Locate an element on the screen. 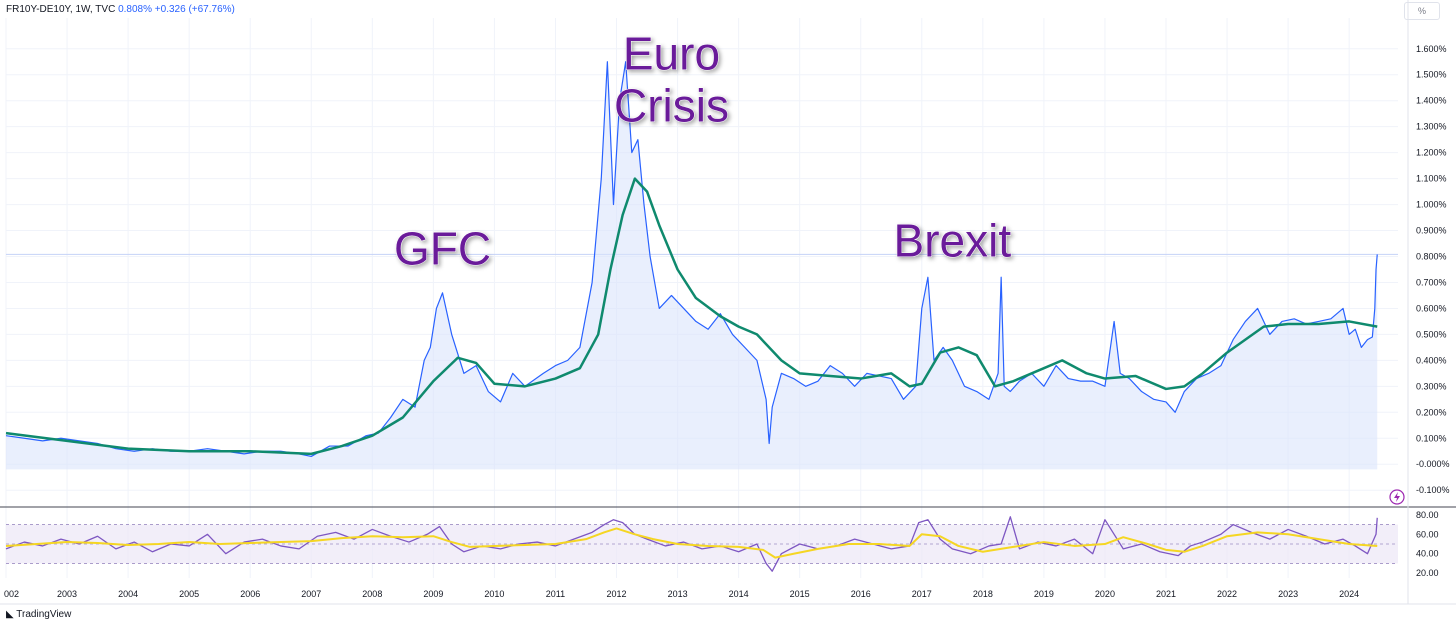 The width and height of the screenshot is (1456, 627). x-tick-label: 2022 is located at coordinates (1227, 594).